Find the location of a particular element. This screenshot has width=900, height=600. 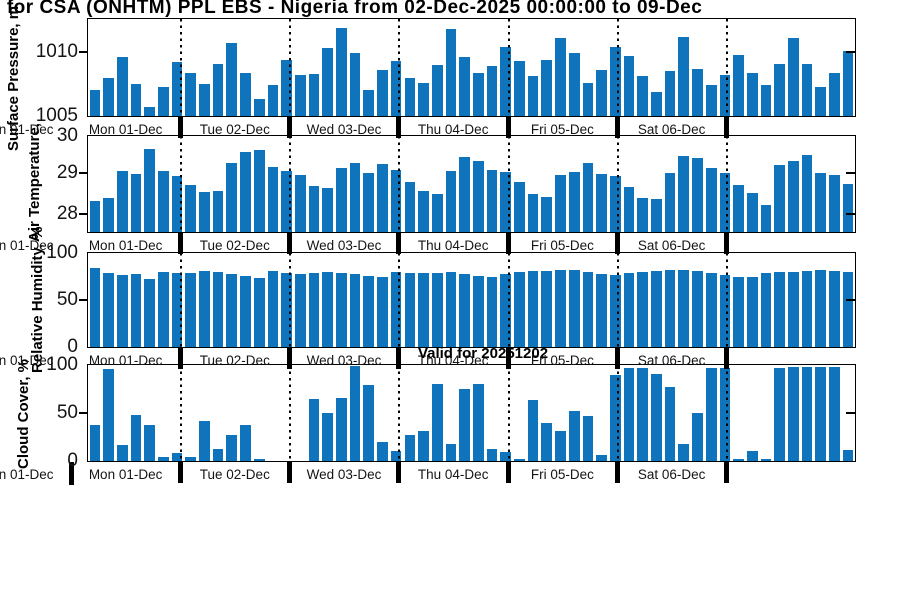

day-label: Mon 01-Dec is located at coordinates (125, 474).